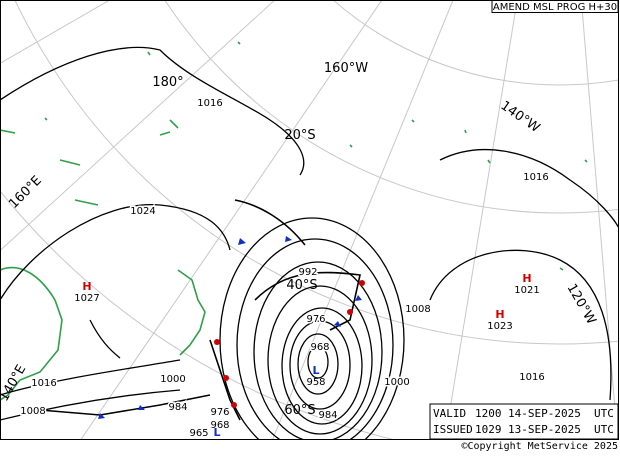  I want to click on issued-label: ISSUED, so click(453, 429).